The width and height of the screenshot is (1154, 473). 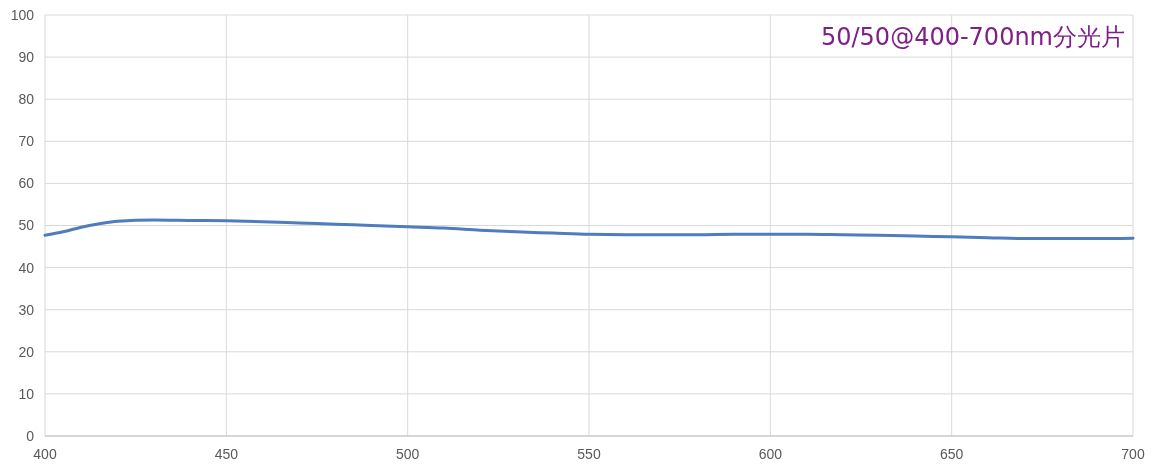 I want to click on y-tick-label: 70, so click(x=26, y=141).